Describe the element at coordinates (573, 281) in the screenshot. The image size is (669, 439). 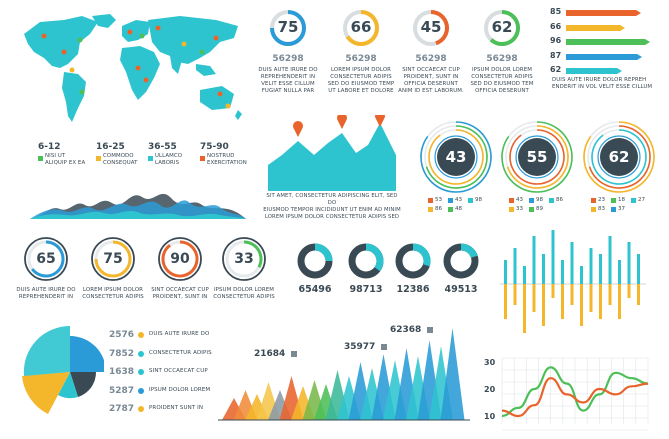
I see `diverging-bar-chart` at that location.